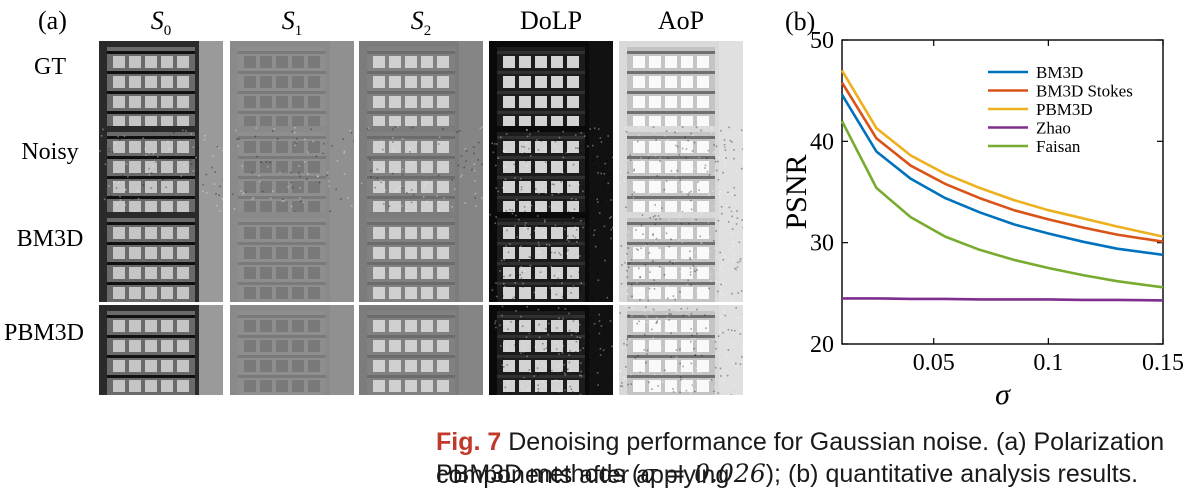 This screenshot has height=499, width=1191. I want to click on image-tile-bm3d-s2, so click(421, 257).